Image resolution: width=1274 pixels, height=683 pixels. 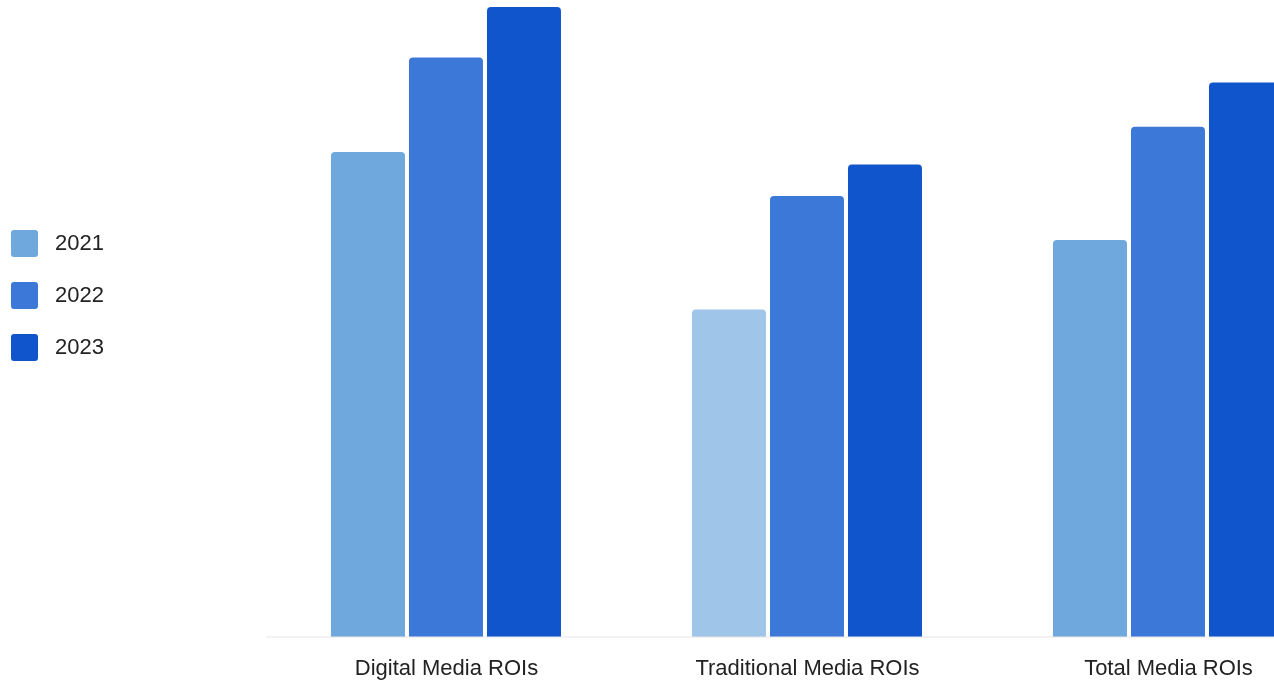 What do you see at coordinates (446, 667) in the screenshot?
I see `x-tick-label: Digital Media ROIs` at bounding box center [446, 667].